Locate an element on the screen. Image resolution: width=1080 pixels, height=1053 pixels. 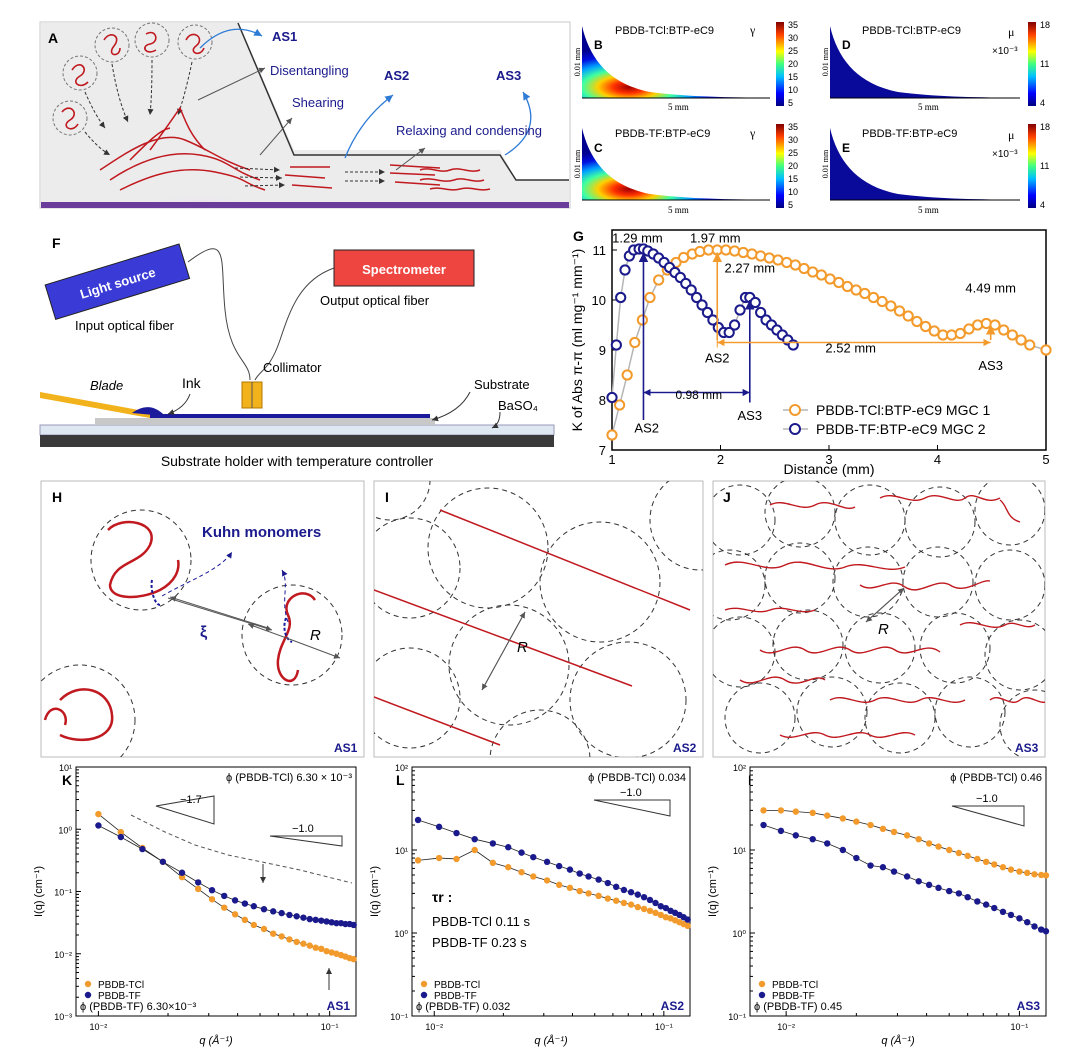
spectrometer-box is located at coordinates (404, 268).